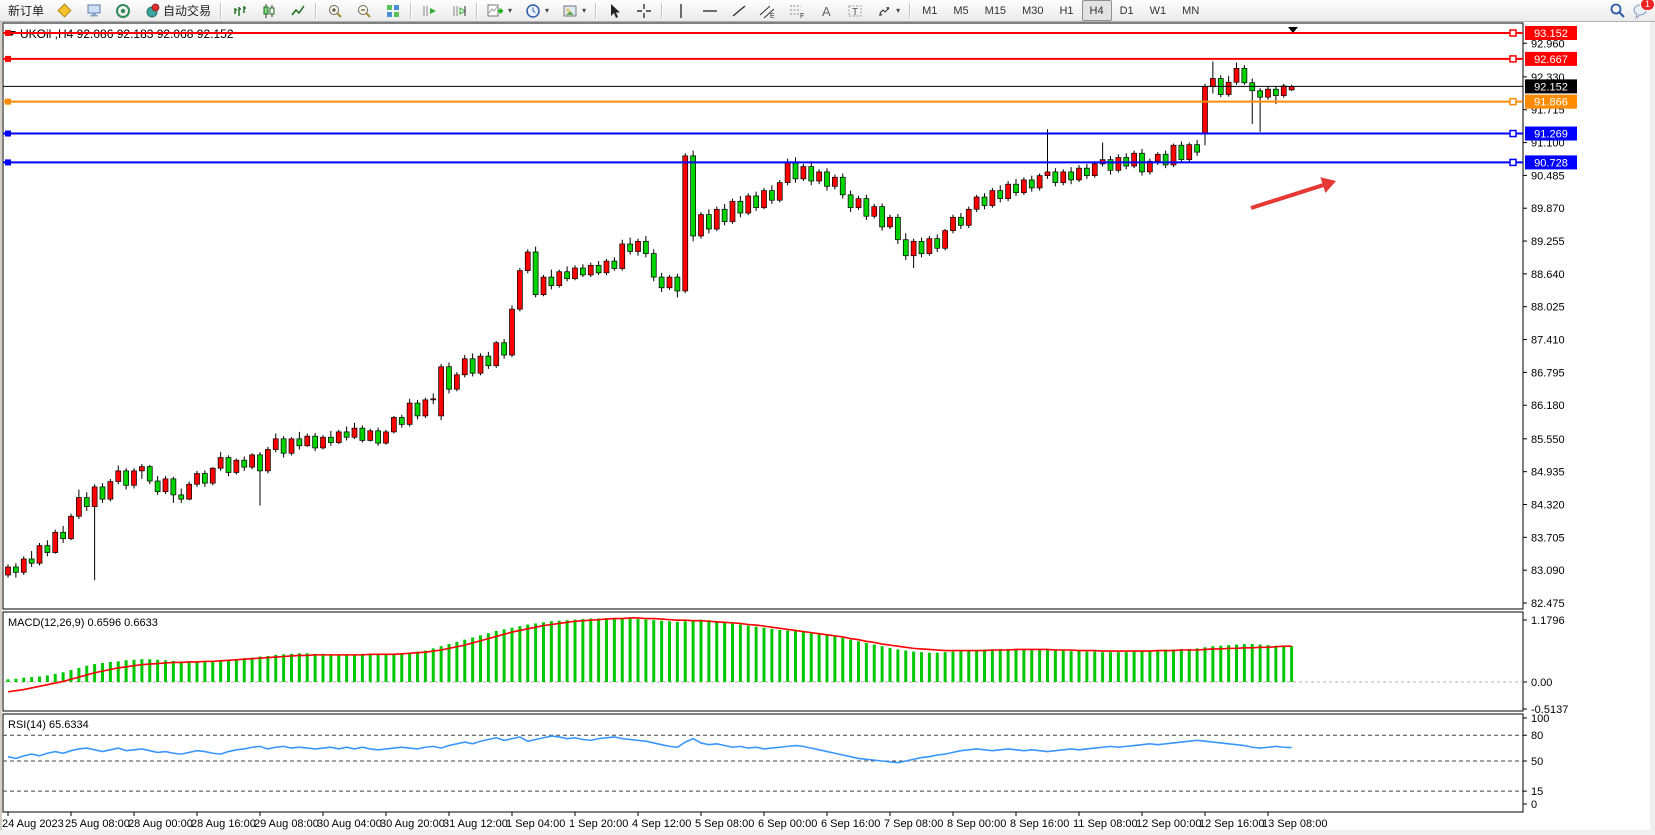  Describe the element at coordinates (1033, 10) in the screenshot. I see `timeframe-m30: M30` at that location.